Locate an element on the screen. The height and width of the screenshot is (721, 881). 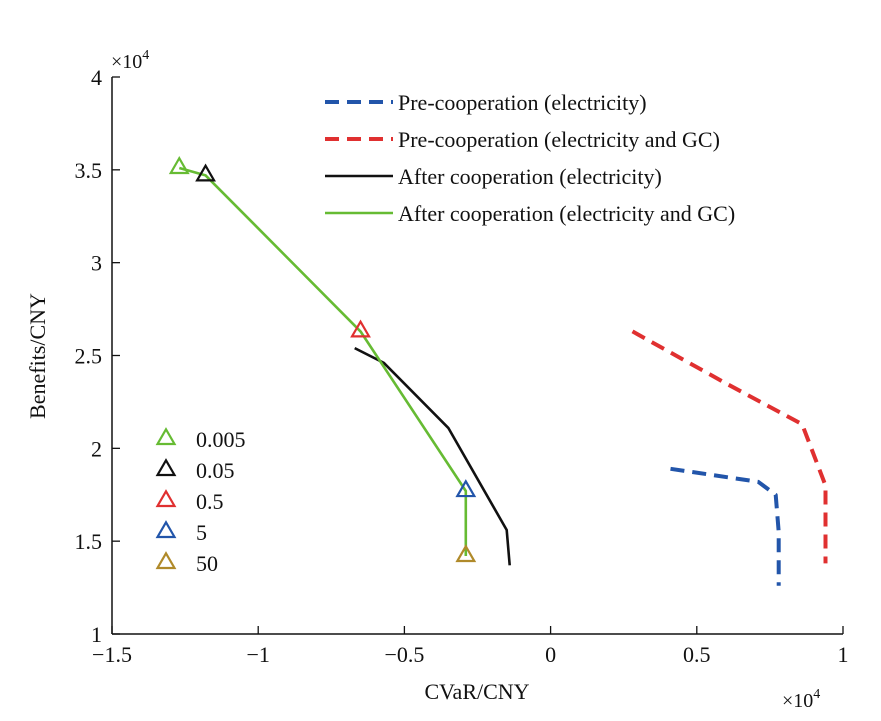
legend-label-4: After cooperation (electricity and GC) is located at coordinates (566, 213).